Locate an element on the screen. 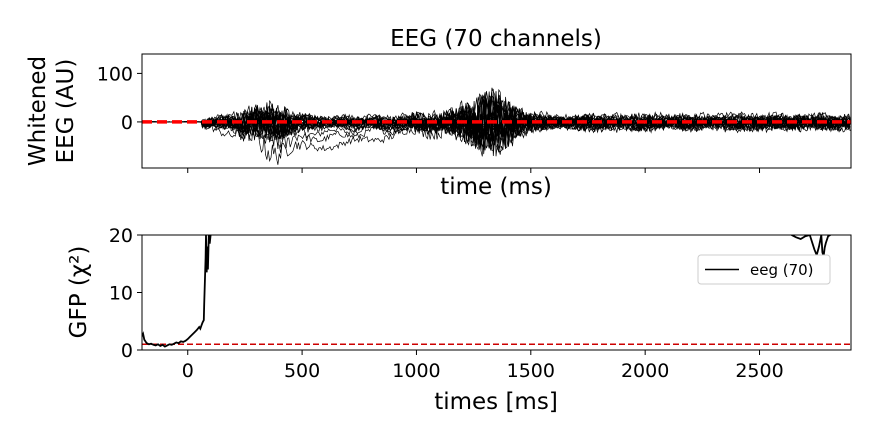 This screenshot has width=880, height=444. legend-box is located at coordinates (764, 269).